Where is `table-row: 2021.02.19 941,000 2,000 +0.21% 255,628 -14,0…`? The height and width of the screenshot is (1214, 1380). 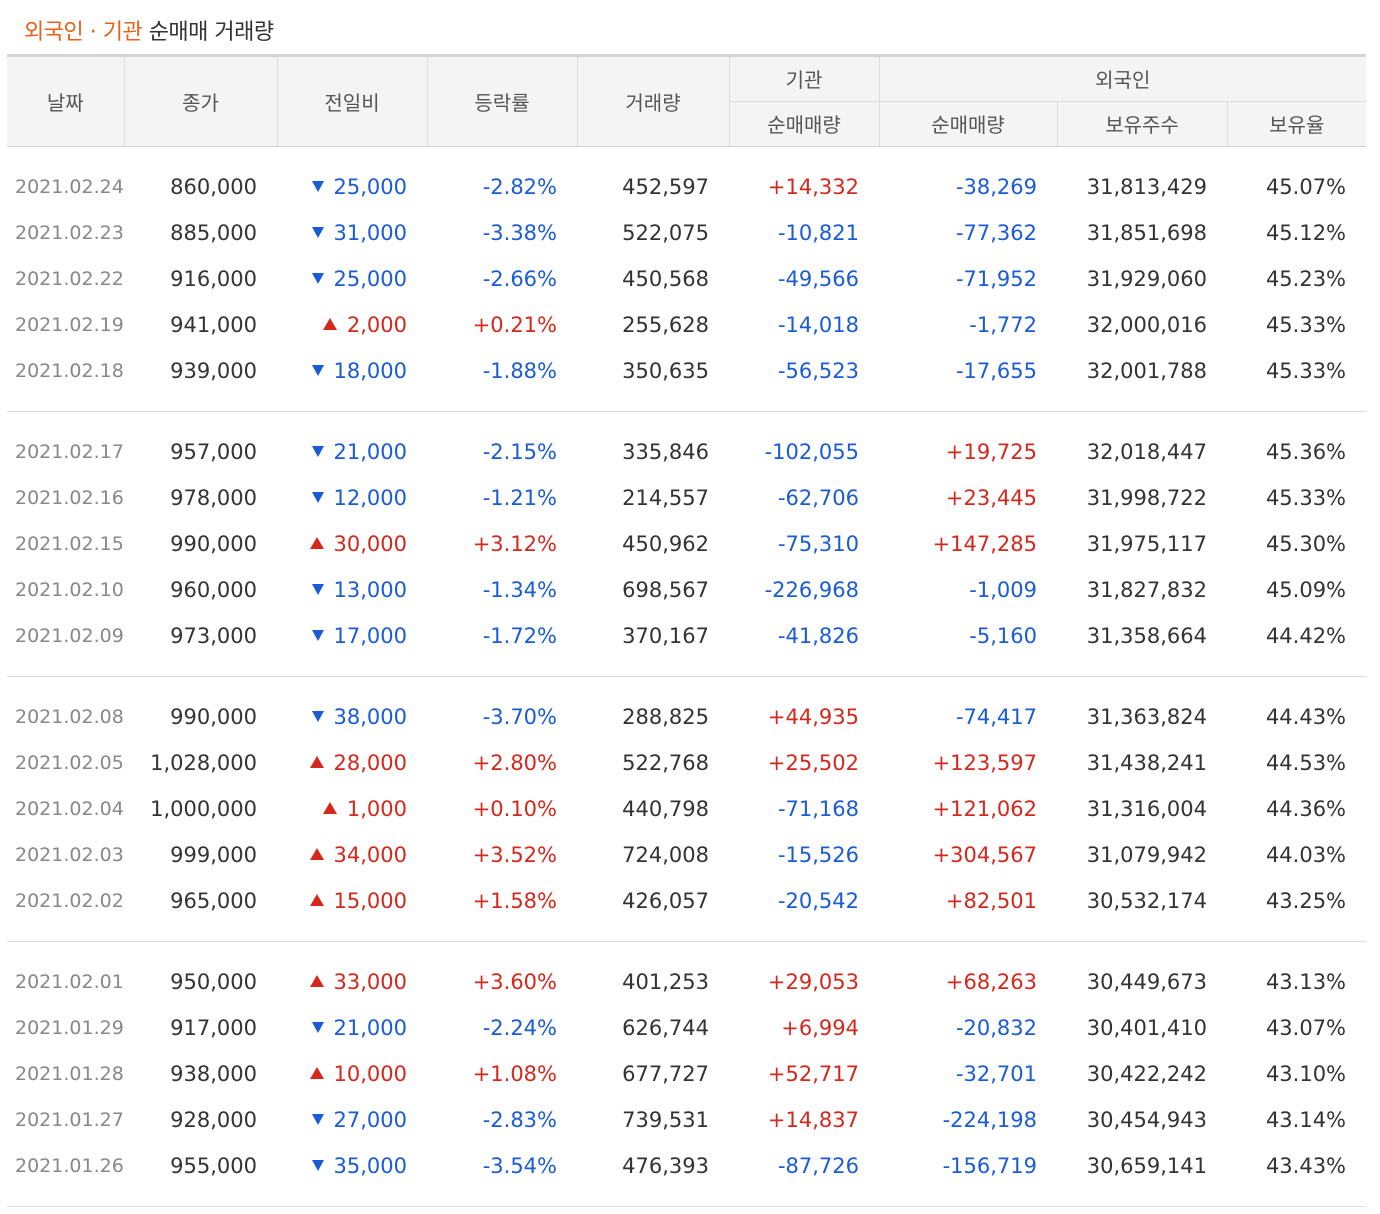 table-row: 2021.02.19 941,000 2,000 +0.21% 255,628 -14,0… is located at coordinates (686, 325).